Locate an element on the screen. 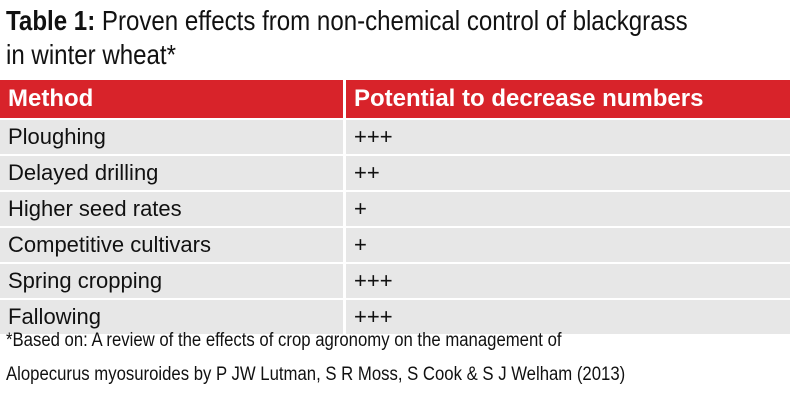 This screenshot has height=413, width=790. header-cell: Method is located at coordinates (173, 99).